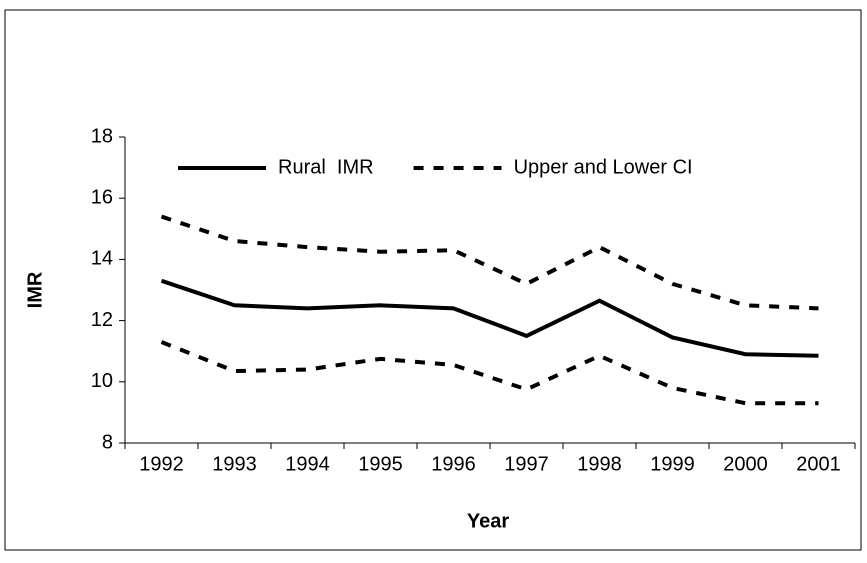 The image size is (867, 563). I want to click on x-tick-label: 1993, so click(234, 464).